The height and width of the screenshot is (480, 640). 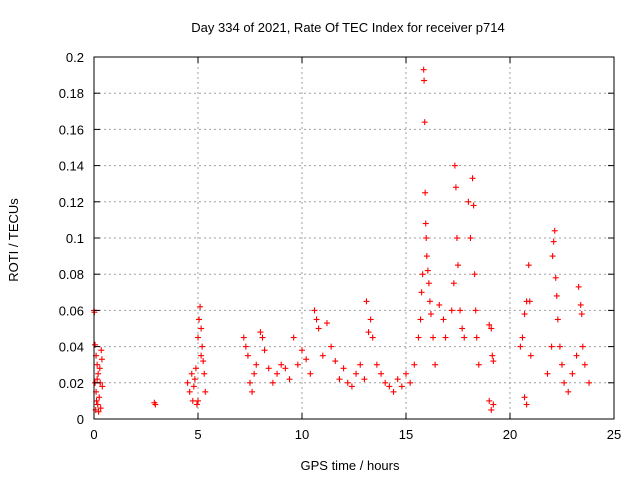 I want to click on x-tick-label: 10, so click(x=302, y=434).